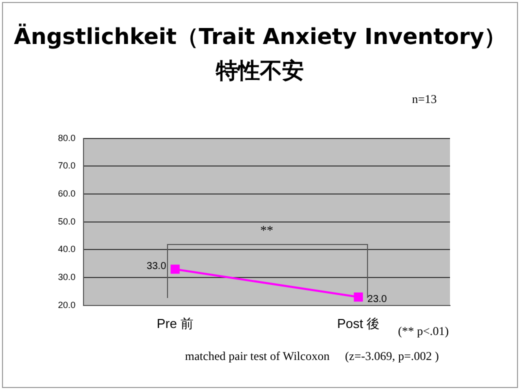 This screenshot has height=390, width=520. Describe the element at coordinates (358, 323) in the screenshot. I see `x-tick-label: Post 後` at that location.